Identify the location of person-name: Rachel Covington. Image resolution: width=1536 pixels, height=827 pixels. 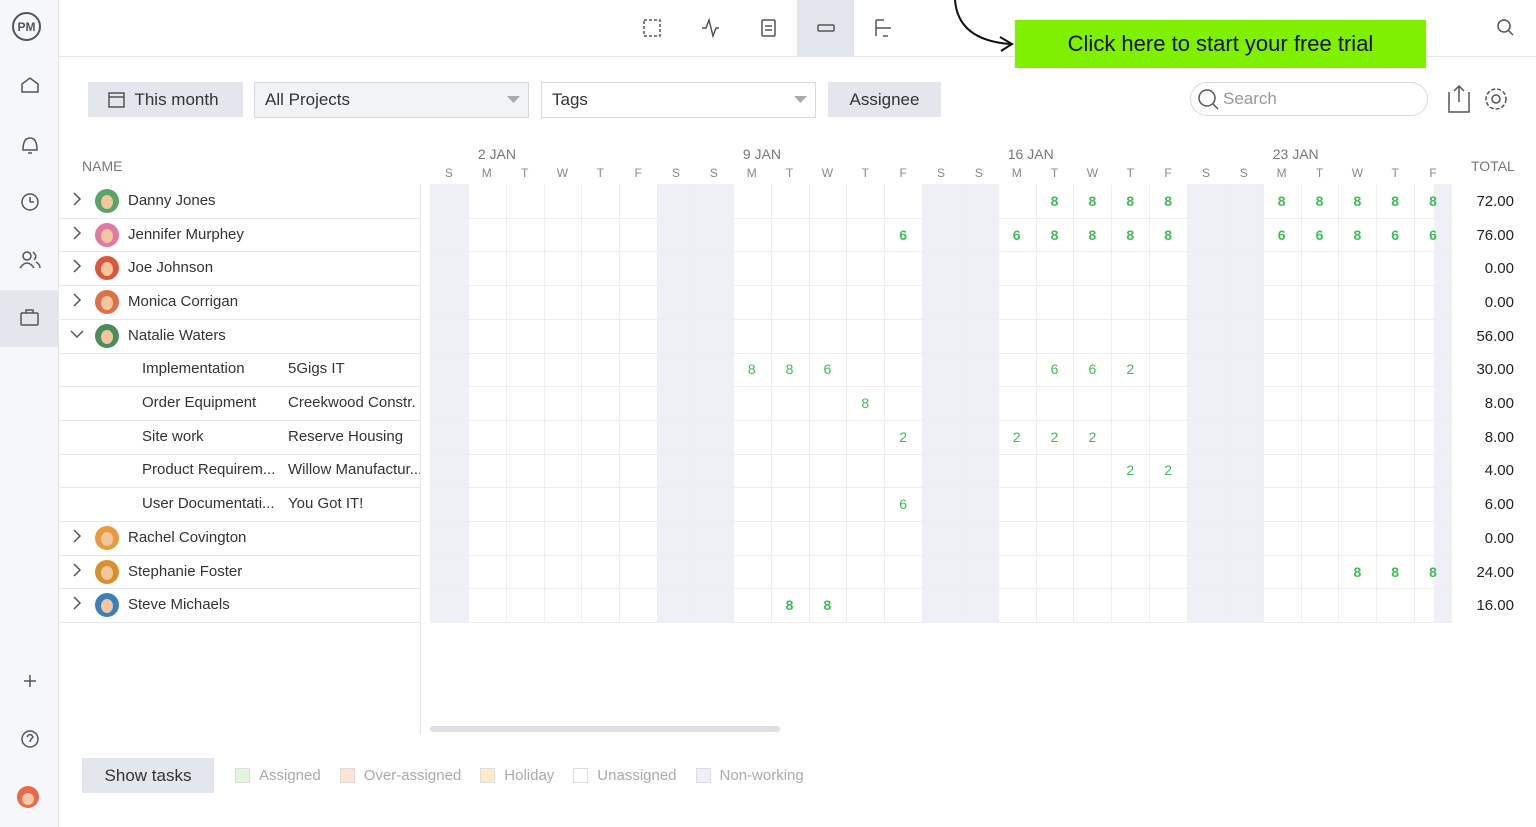
(187, 537).